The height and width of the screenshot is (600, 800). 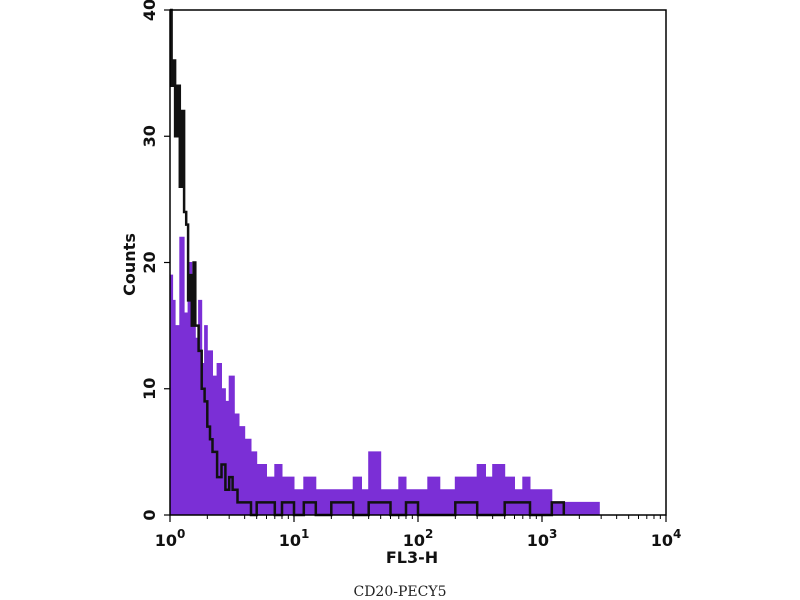 What do you see at coordinates (149, 262) in the screenshot?
I see `y-tick-label: 20` at bounding box center [149, 262].